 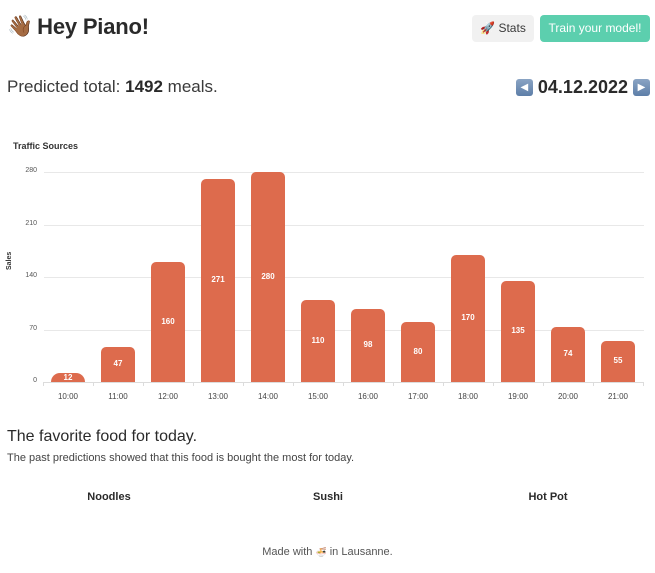 I want to click on x-tick-label: 19:00, so click(x=518, y=396).